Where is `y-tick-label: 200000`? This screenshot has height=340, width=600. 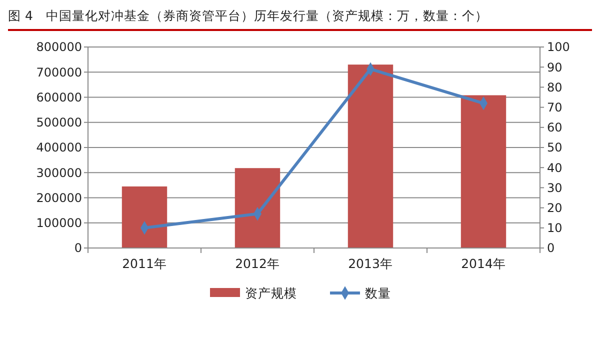
y-tick-label: 200000 is located at coordinates (59, 197).